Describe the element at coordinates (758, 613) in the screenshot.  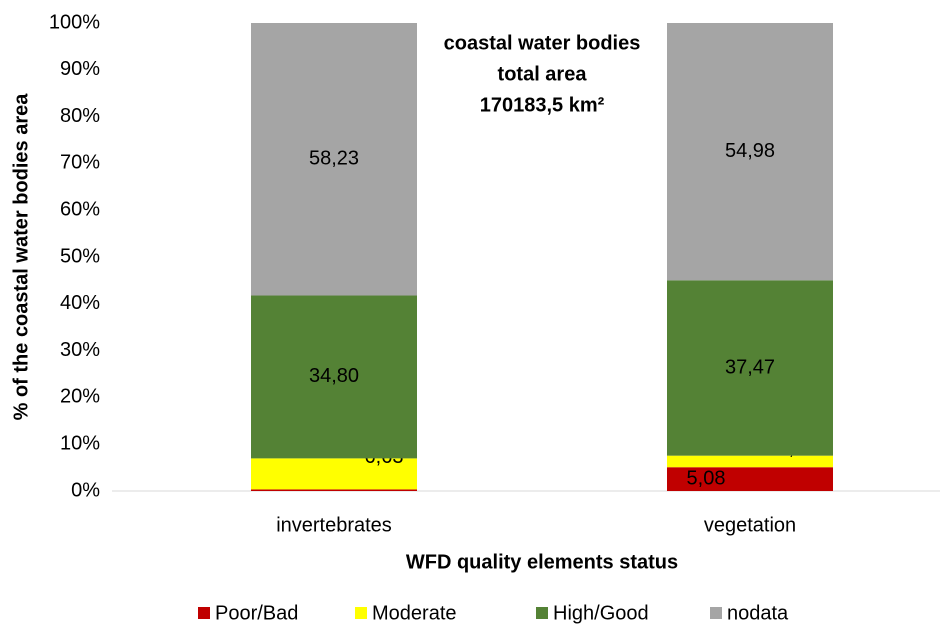
I see `legend-label: nodata` at that location.